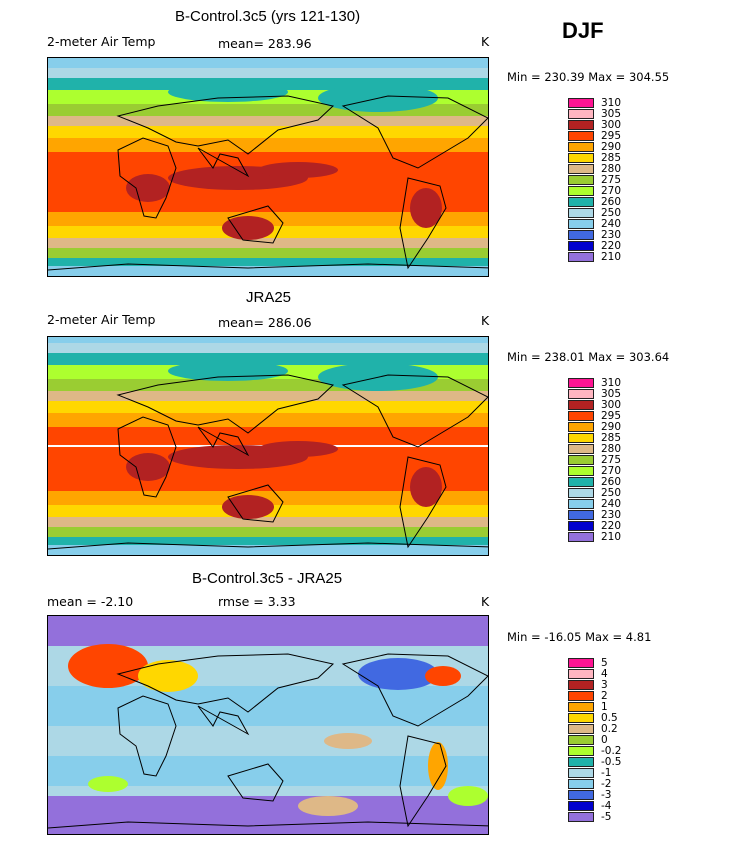  I want to click on panel-title: JRA25, so click(269, 297).